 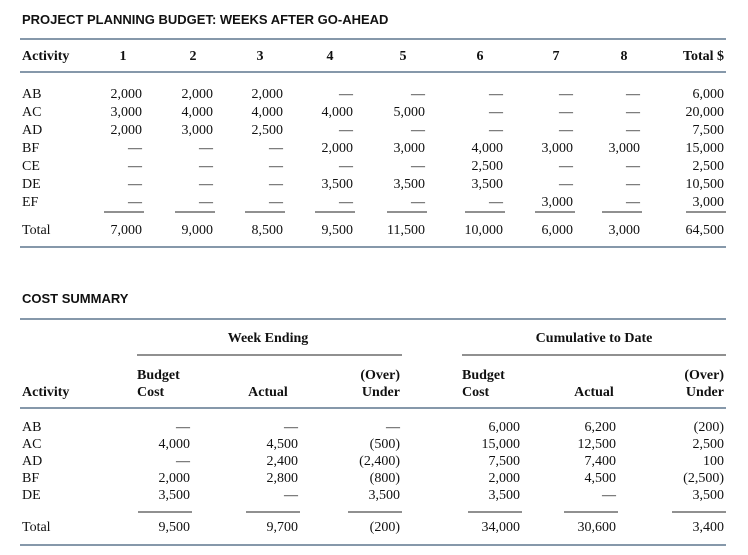 What do you see at coordinates (283, 527) in the screenshot?
I see `total-cell: 9,700` at bounding box center [283, 527].